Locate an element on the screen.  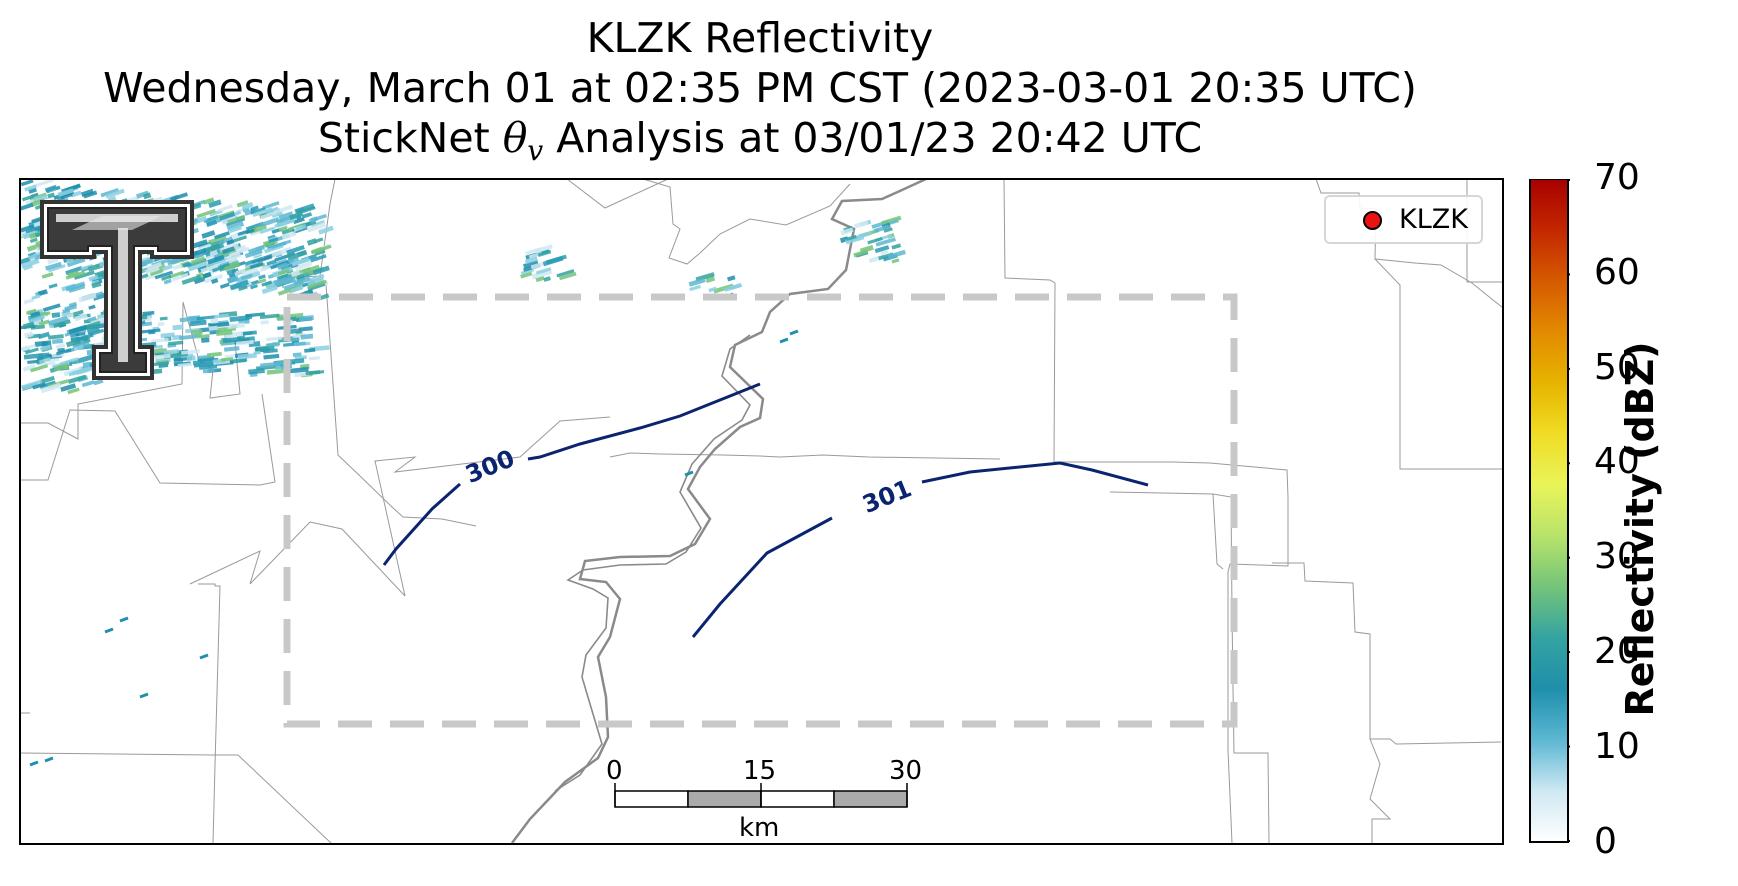
colorbar-tick: 10 is located at coordinates (1617, 746).